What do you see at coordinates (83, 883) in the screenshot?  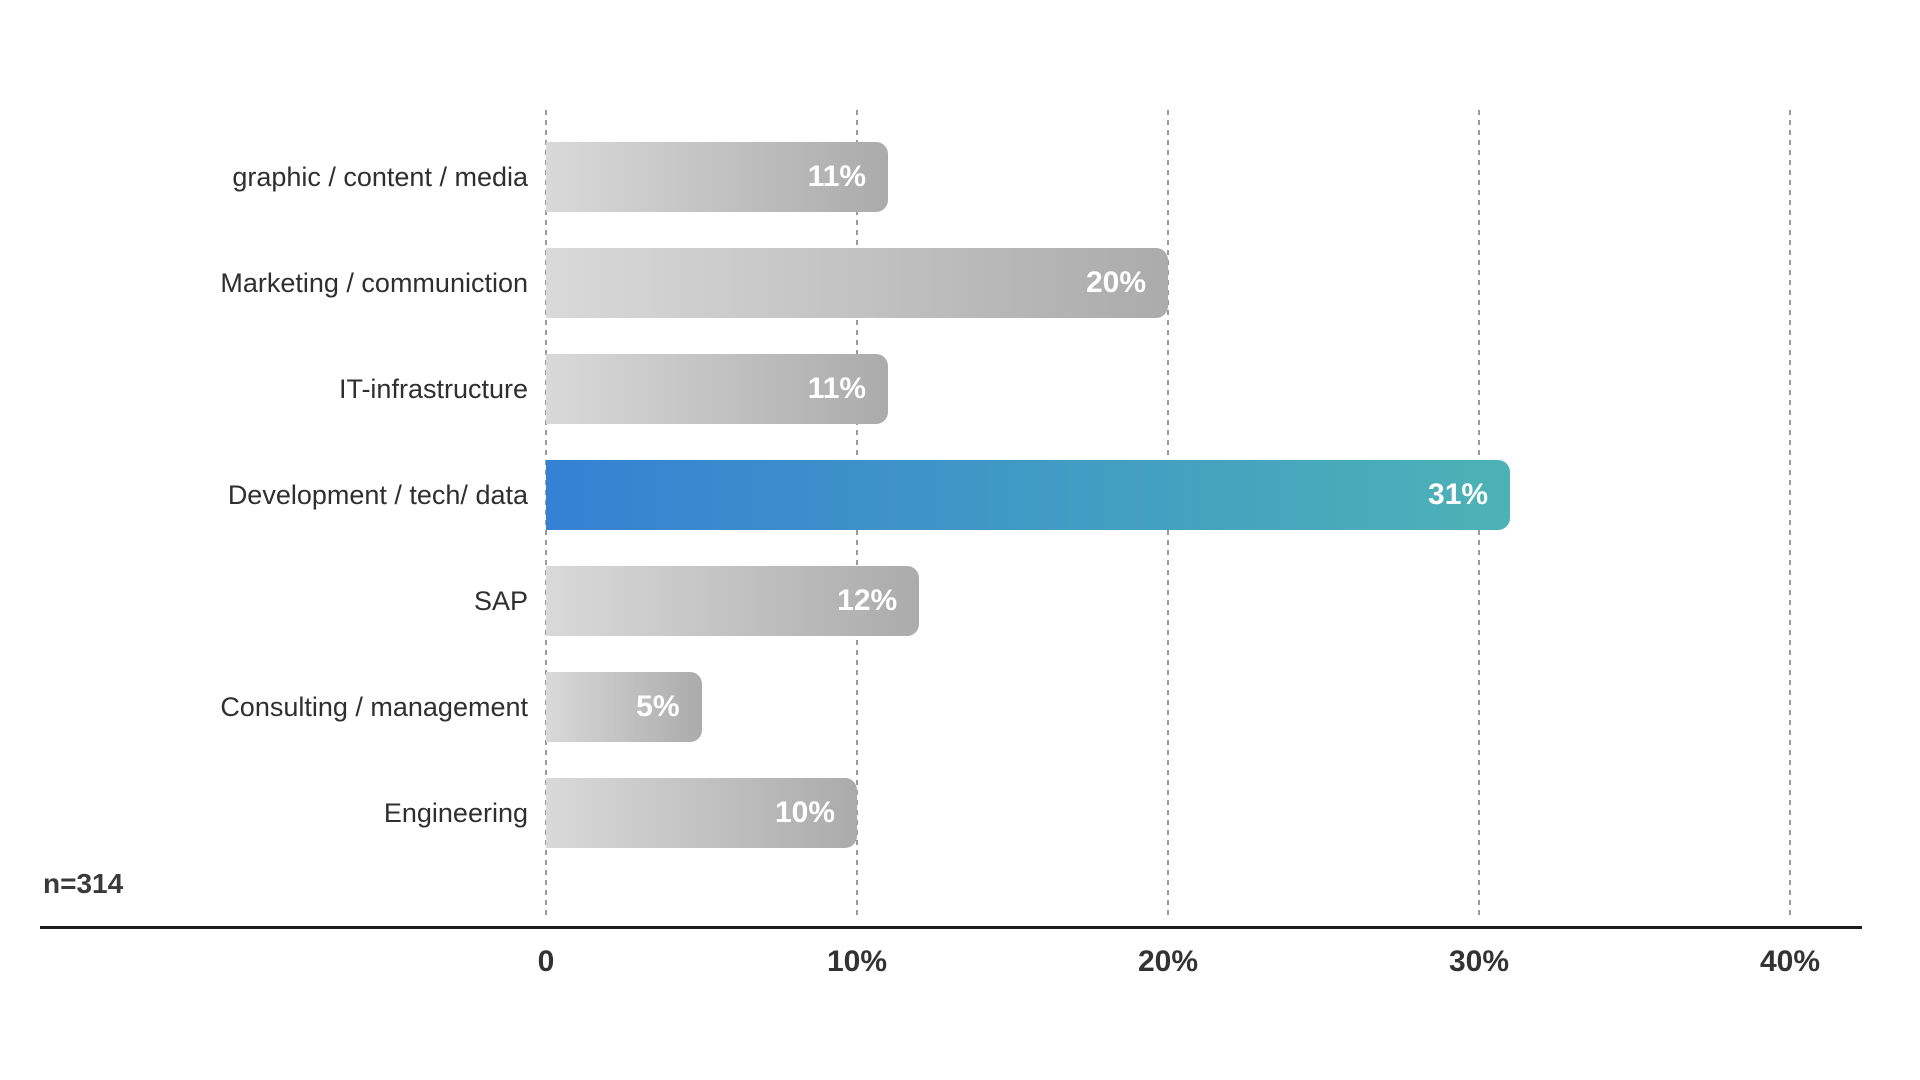 I see `sample-size-note: n=314` at bounding box center [83, 883].